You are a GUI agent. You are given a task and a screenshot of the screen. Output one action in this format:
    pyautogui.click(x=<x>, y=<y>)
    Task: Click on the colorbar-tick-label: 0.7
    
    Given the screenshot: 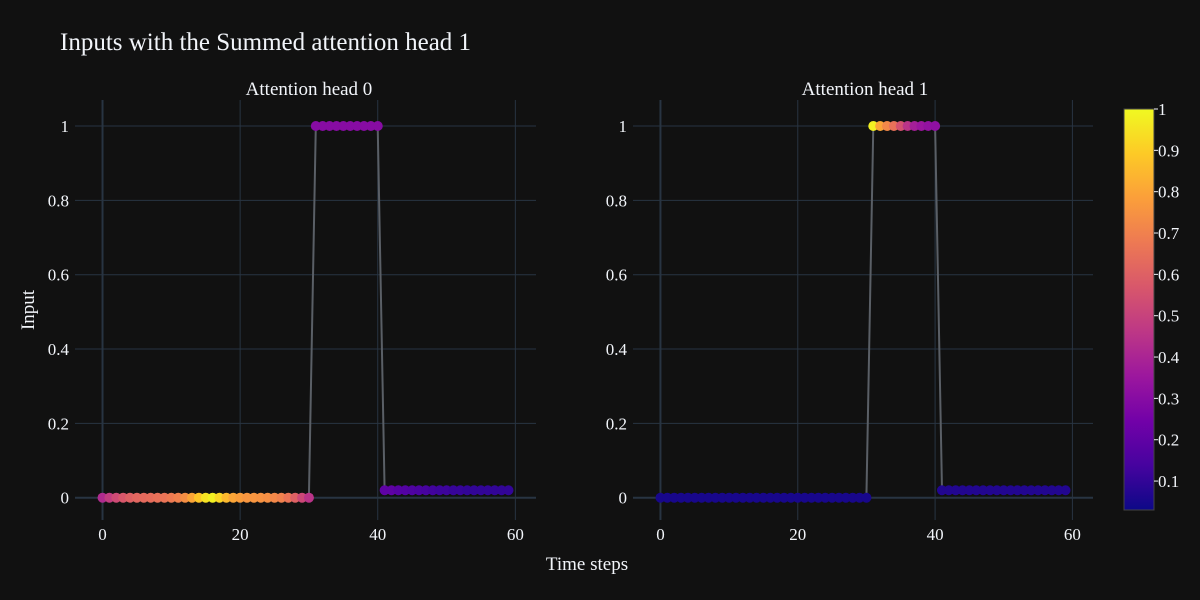 What is the action you would take?
    pyautogui.click(x=1169, y=233)
    